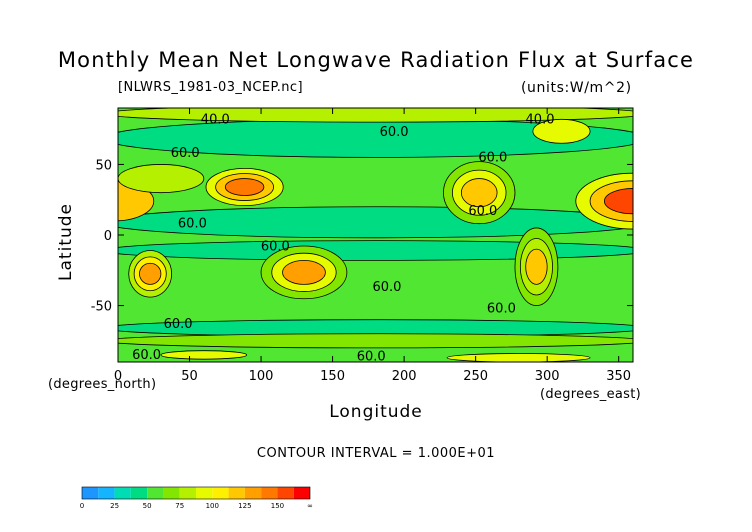 The height and width of the screenshot is (532, 752). I want to click on x-tick-label-2: 100, so click(261, 376).